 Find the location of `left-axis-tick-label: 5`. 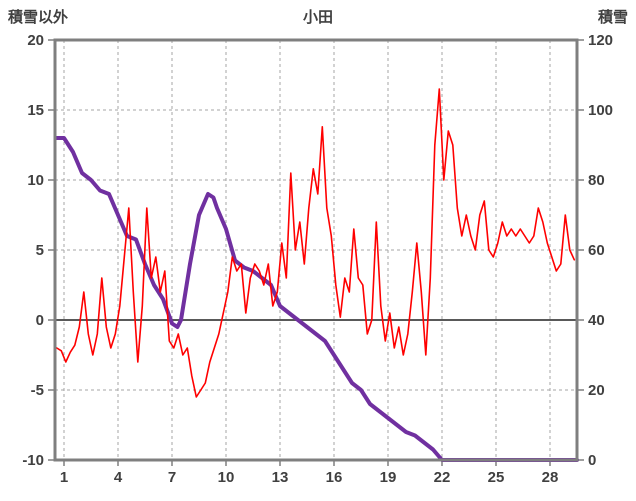

left-axis-tick-label: 5 is located at coordinates (40, 250).